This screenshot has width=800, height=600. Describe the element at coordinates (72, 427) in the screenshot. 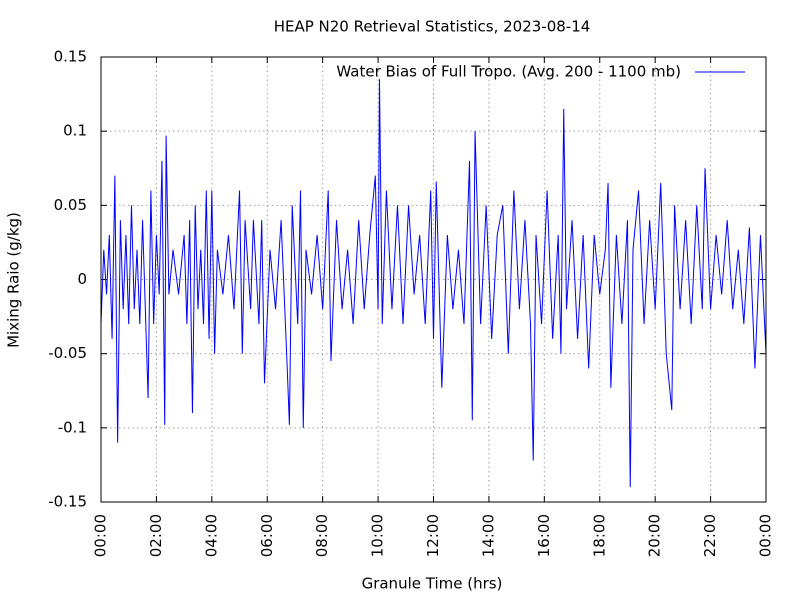

I see `y-tick-label: -0.1` at that location.